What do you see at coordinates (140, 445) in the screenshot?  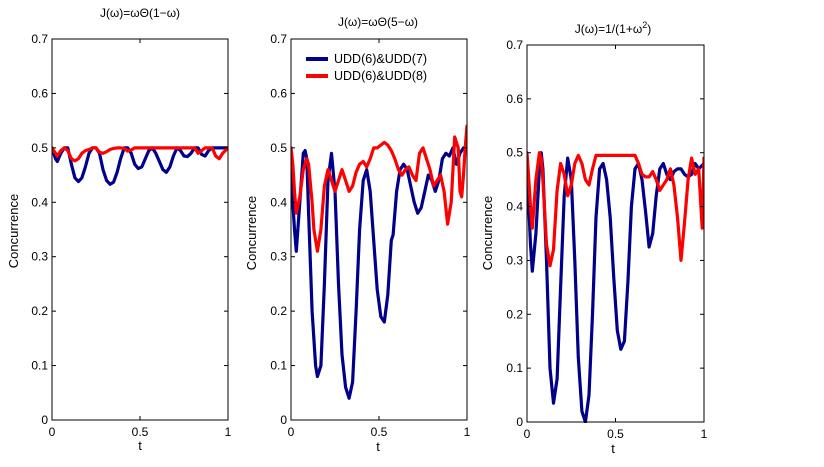 I see `panel-1-xlabel: t` at bounding box center [140, 445].